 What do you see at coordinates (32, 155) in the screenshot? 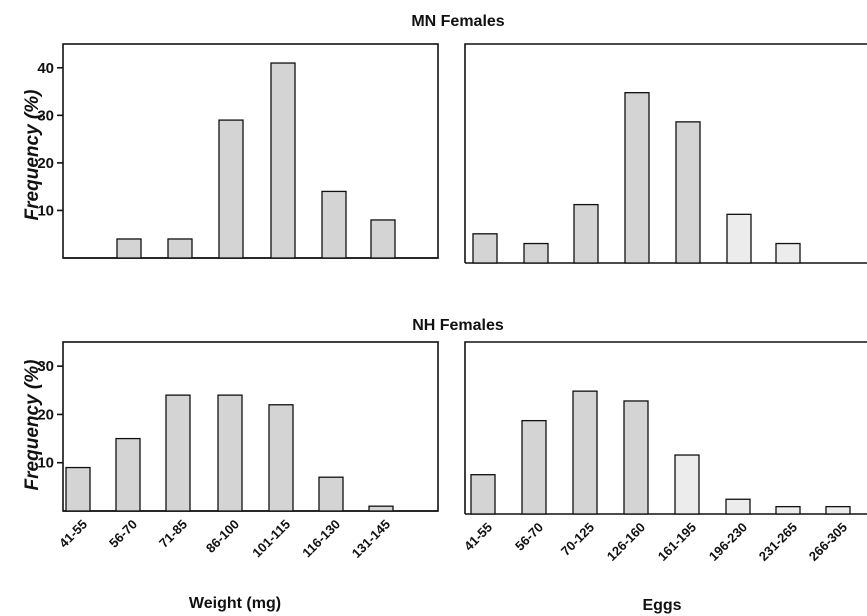
I see `top-ylabel: Frequency (%)` at bounding box center [32, 155].